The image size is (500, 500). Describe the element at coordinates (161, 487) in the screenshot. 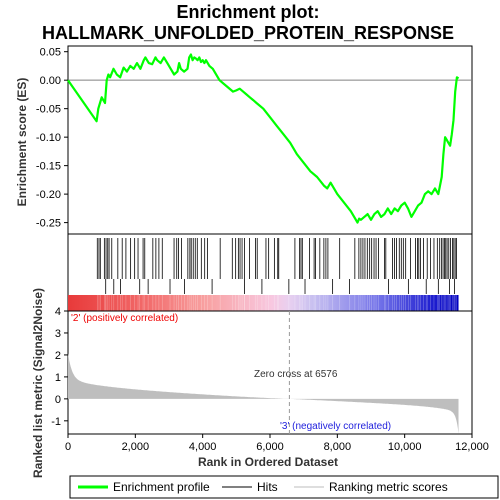

I see `legend-es-label: Enrichment profile` at that location.